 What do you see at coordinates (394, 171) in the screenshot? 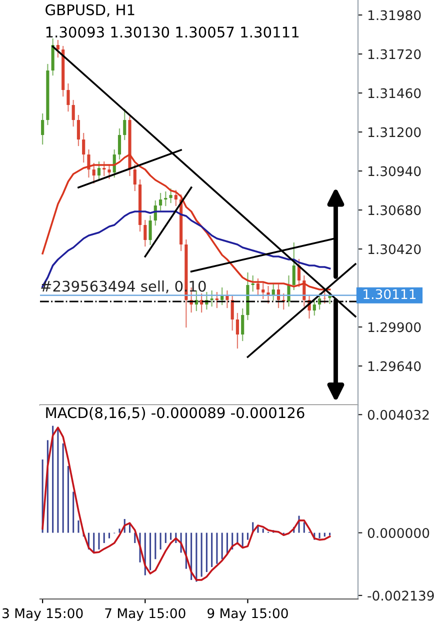
I see `y-tick-label: 1.30940` at bounding box center [394, 171].